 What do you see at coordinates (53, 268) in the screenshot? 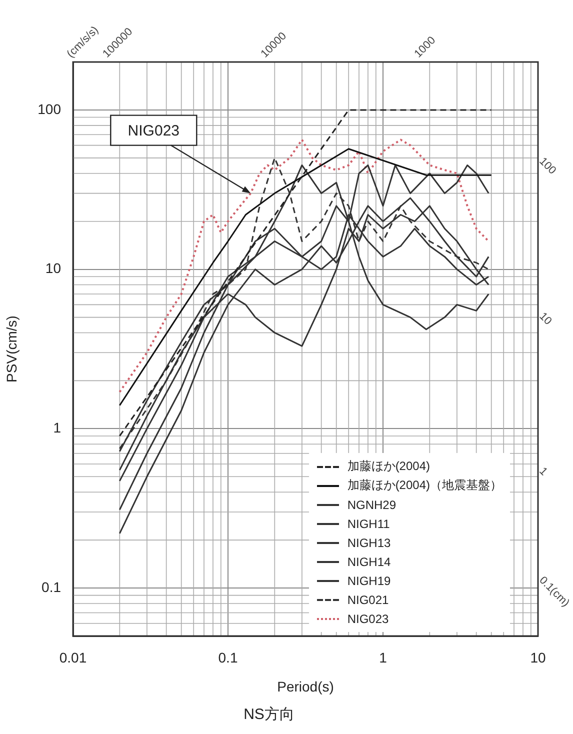
I see `y-tick-label: 10` at bounding box center [53, 268].